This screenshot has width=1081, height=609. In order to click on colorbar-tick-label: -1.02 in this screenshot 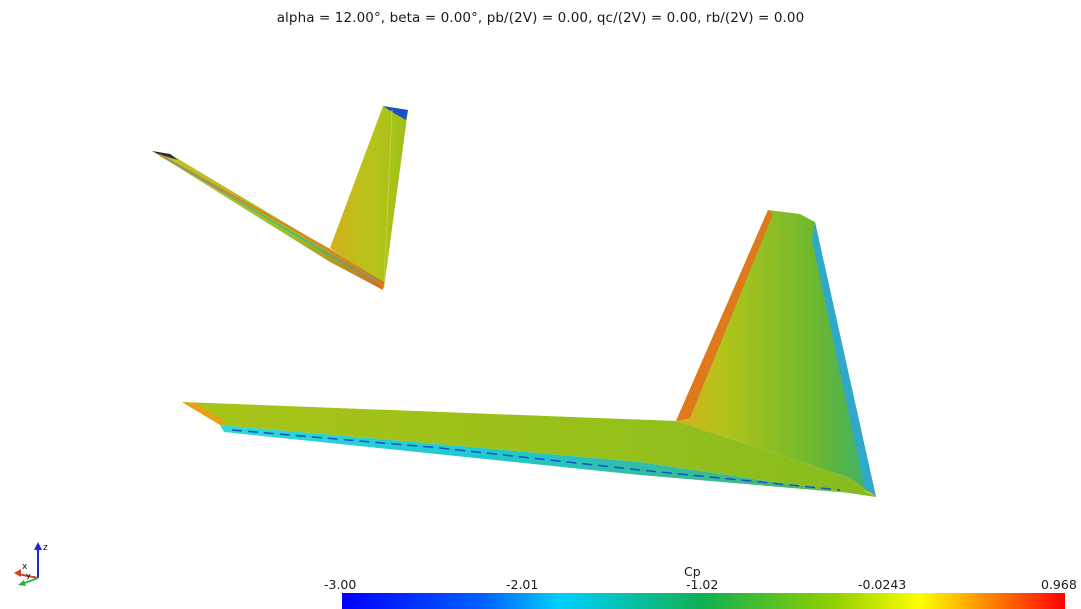, I will do `click(702, 584)`.